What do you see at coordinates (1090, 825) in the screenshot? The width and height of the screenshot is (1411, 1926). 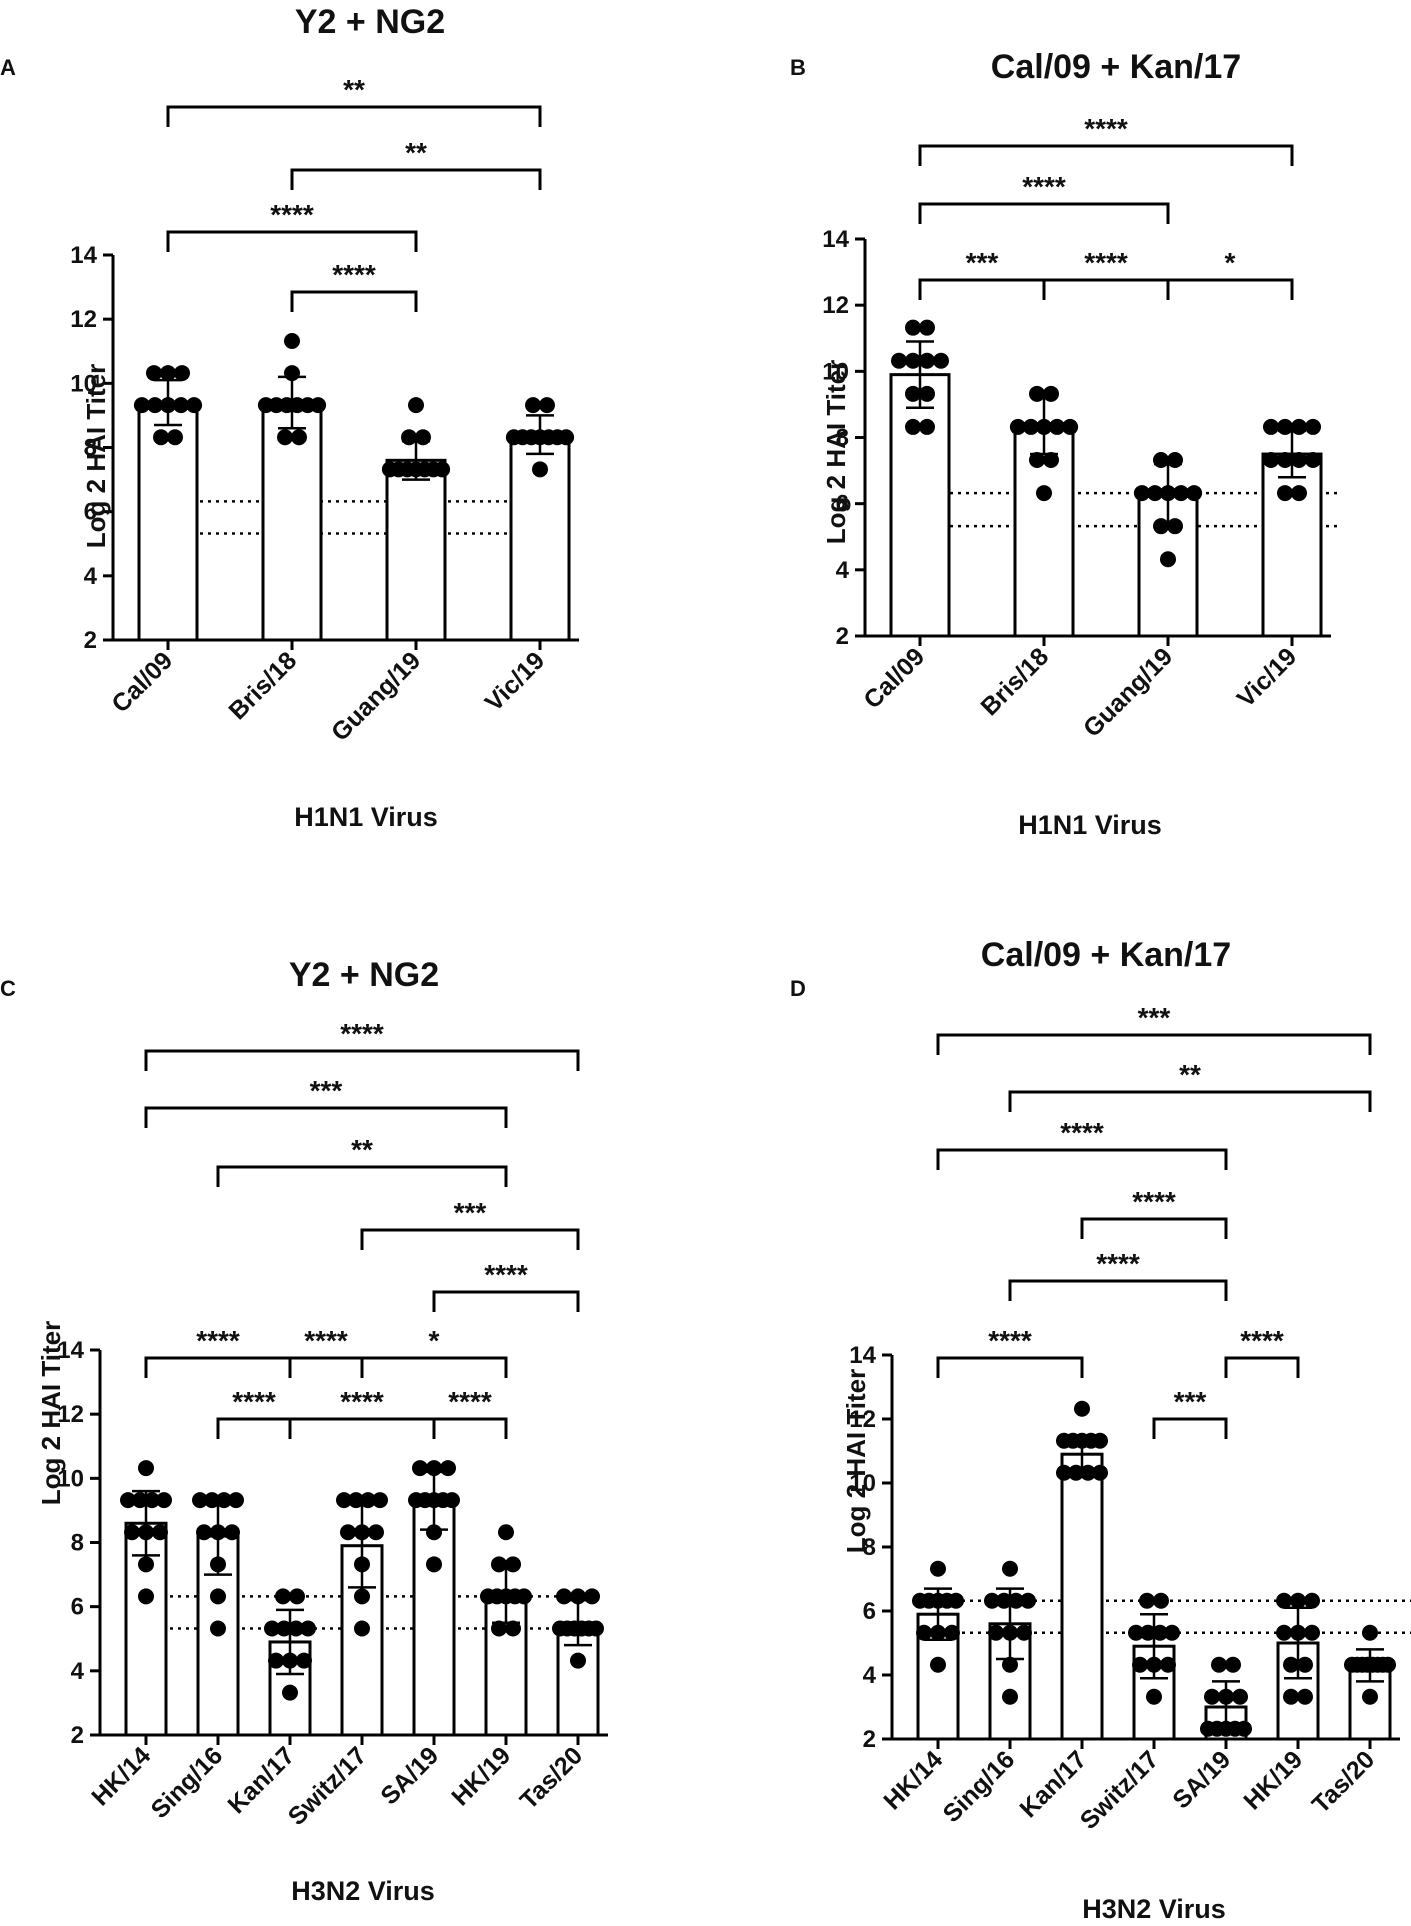 I see `panel-b-x-axis-label: H1N1 Virus` at bounding box center [1090, 825].